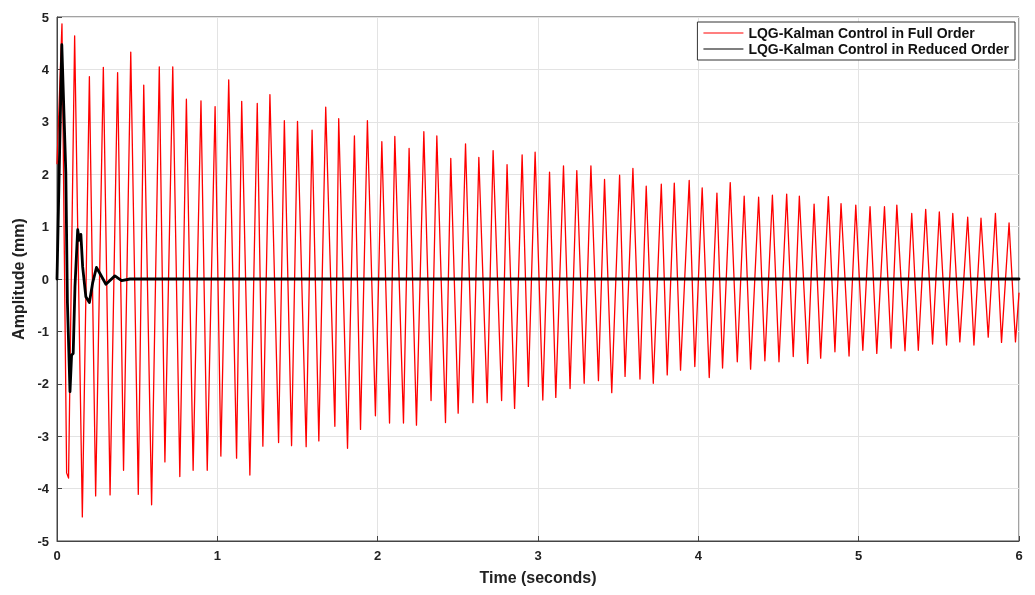  Describe the element at coordinates (538, 555) in the screenshot. I see `x-tick-label: 3` at that location.